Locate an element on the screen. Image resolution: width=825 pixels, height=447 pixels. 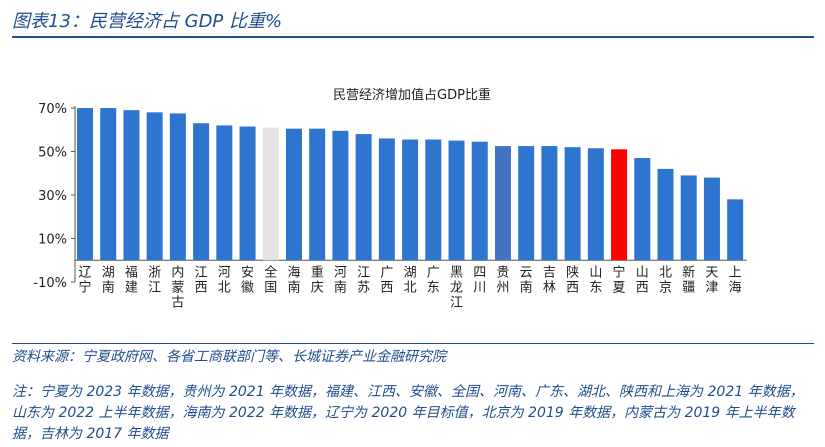
category-label: 浙江 is located at coordinates (154, 280).